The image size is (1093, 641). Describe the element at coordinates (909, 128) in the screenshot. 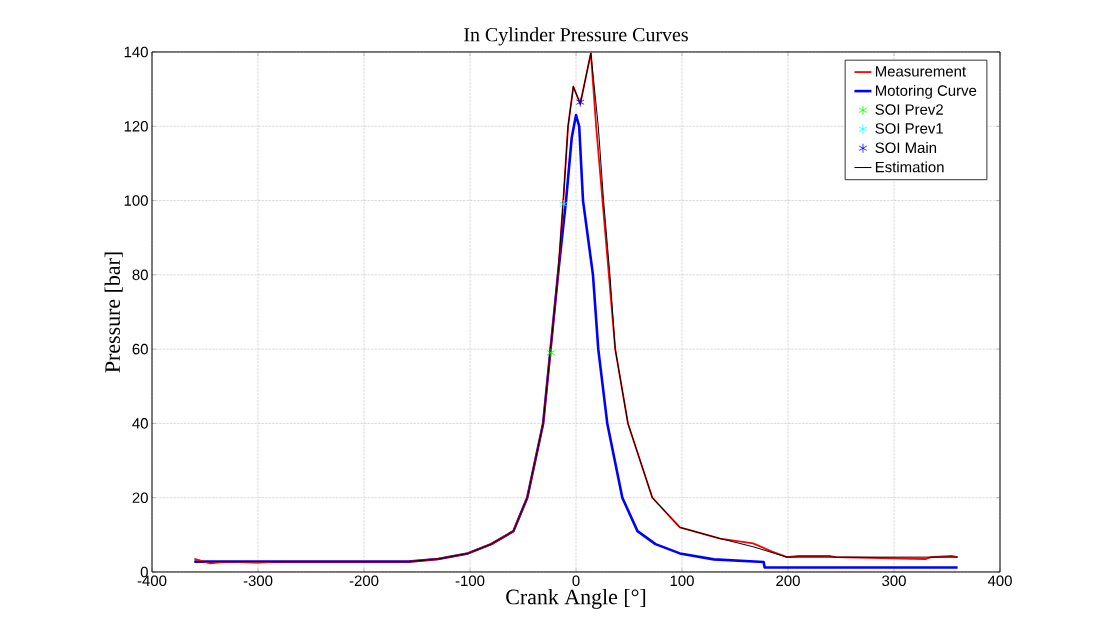

I see `legend-label: SOI Prev1` at that location.